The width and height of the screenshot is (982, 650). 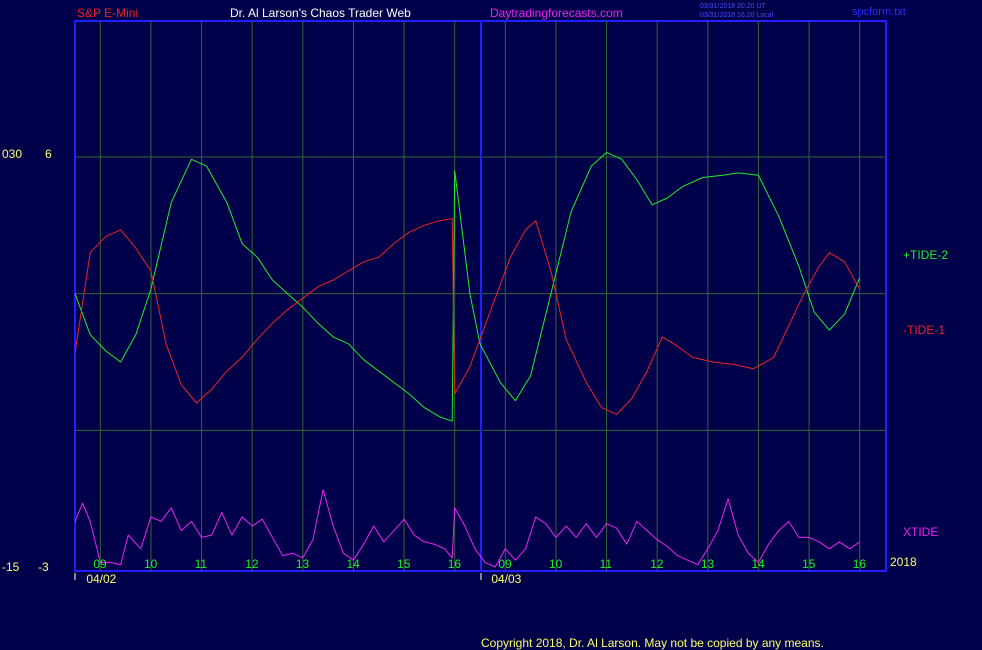 I want to click on author-title: Dr. Al Larson's Chaos Trader Web, so click(x=320, y=13).